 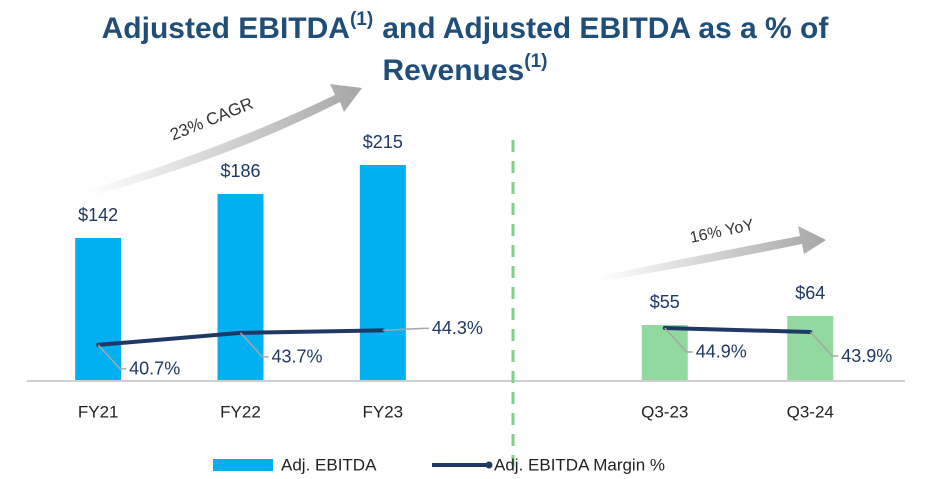 I want to click on data-label: 44.3%, so click(x=457, y=328).